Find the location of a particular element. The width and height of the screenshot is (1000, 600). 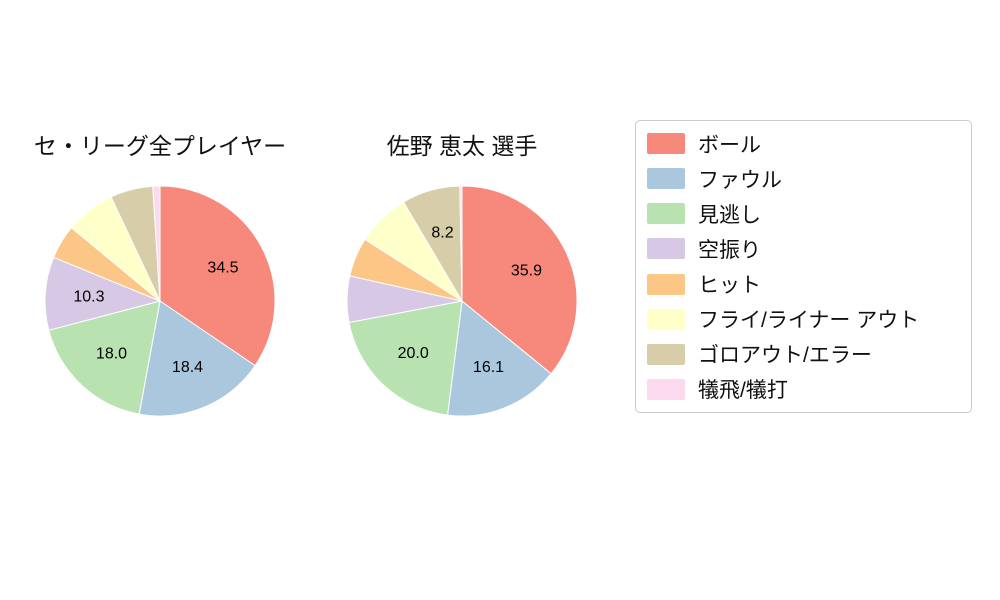

legend-label-hit: ヒット is located at coordinates (729, 286).